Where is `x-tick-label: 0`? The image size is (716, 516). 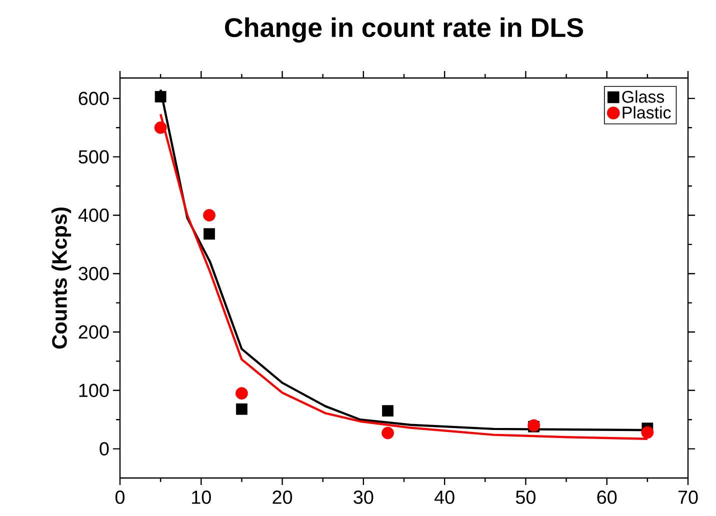 x-tick-label: 0 is located at coordinates (120, 497).